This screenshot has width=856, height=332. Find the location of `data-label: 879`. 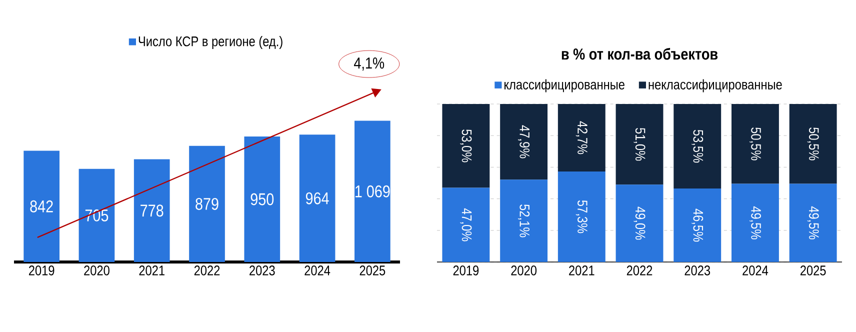

data-label: 879 is located at coordinates (207, 204).